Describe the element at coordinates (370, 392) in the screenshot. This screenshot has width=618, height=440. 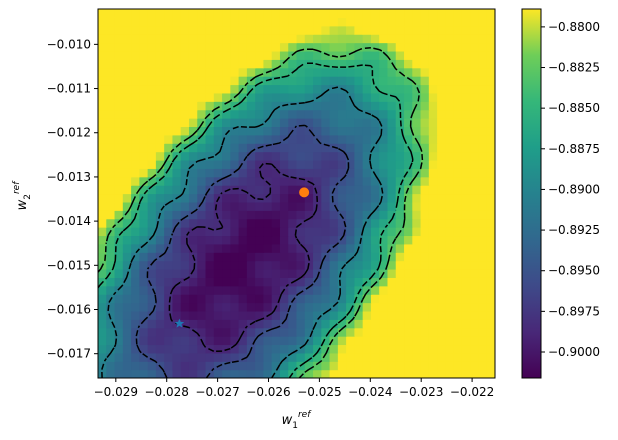
I see `x-tick-label: −0.024` at that location.